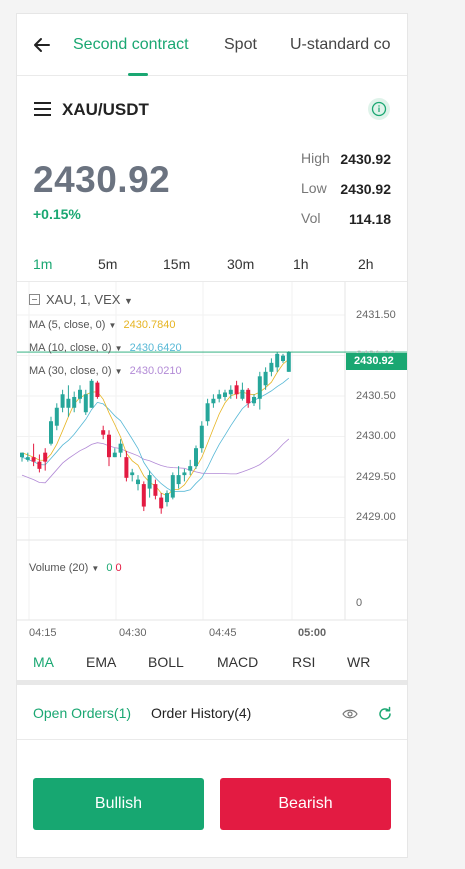  Describe the element at coordinates (102, 179) in the screenshot. I see `last-price: 2430.92` at that location.